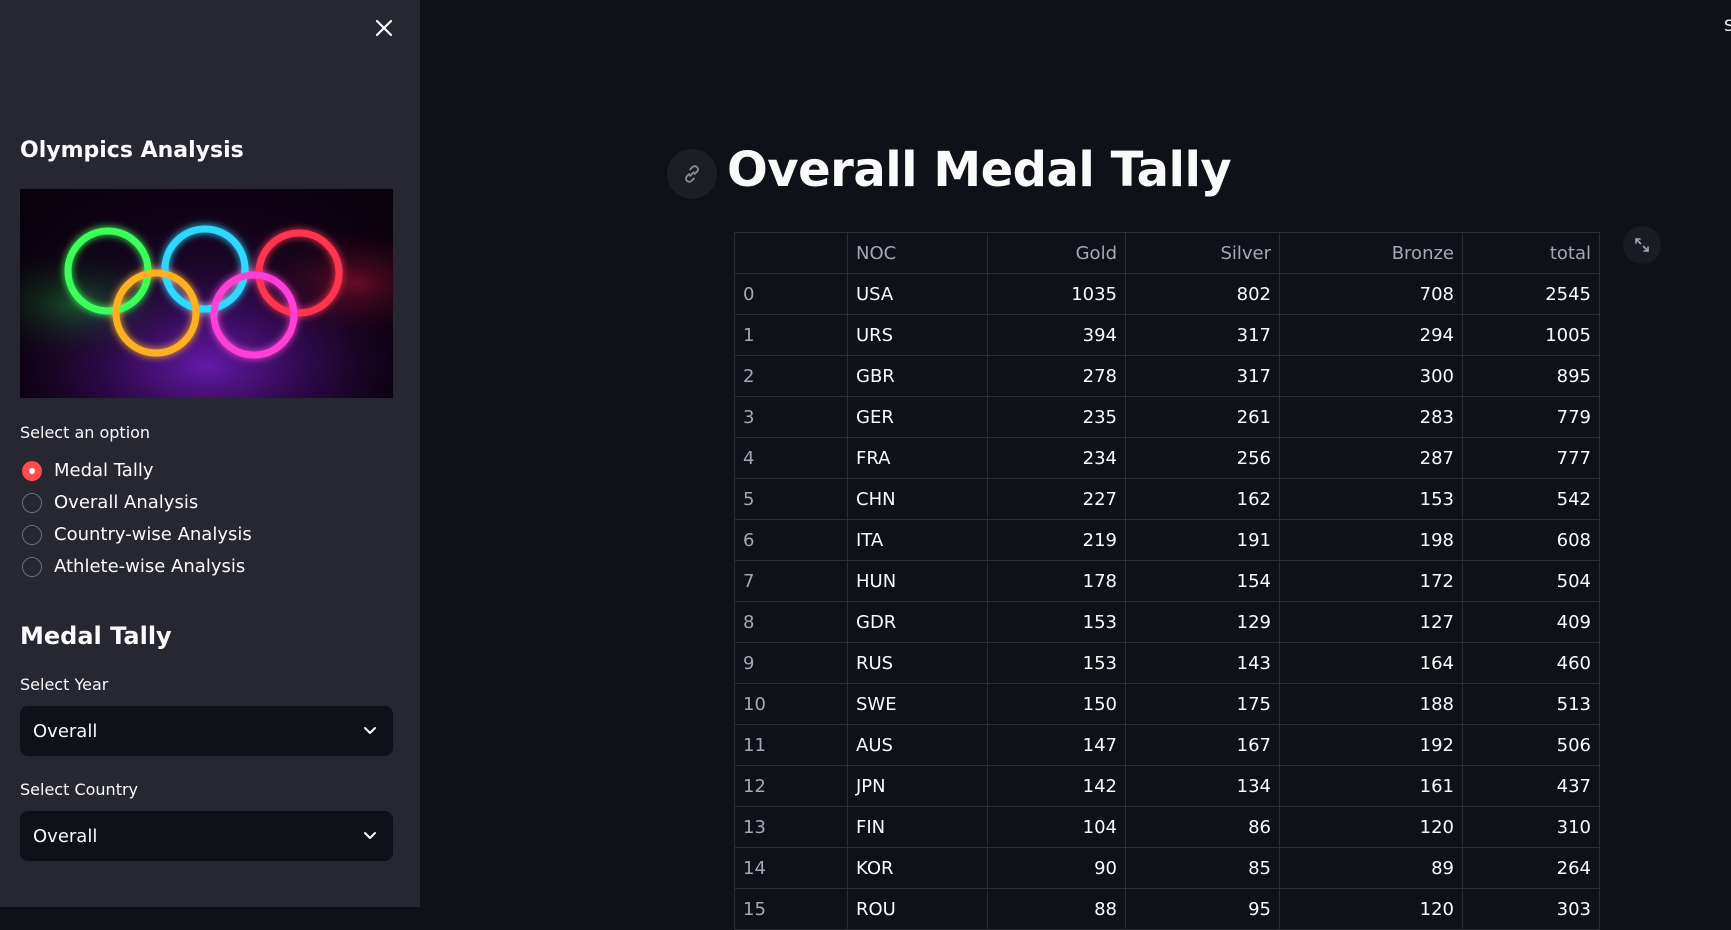 This screenshot has width=1731, height=930. What do you see at coordinates (1531, 745) in the screenshot?
I see `cell-total: 506` at bounding box center [1531, 745].